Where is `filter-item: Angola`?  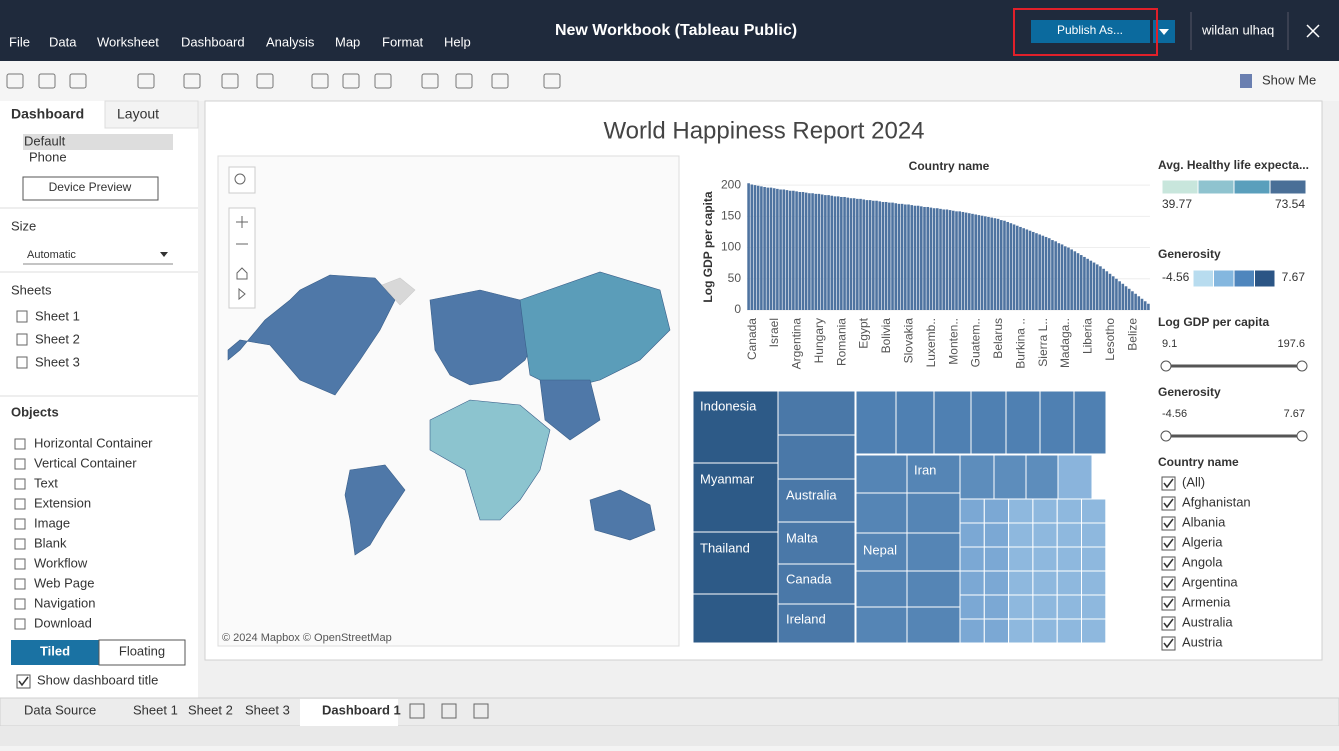 filter-item: Angola is located at coordinates (1202, 561).